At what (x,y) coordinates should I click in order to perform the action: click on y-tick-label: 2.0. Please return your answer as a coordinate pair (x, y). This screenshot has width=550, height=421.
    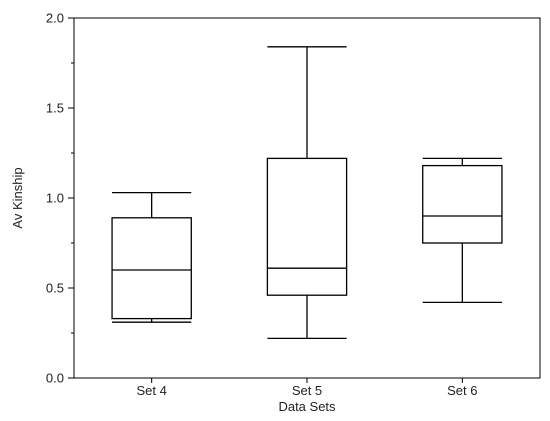
    Looking at the image, I should click on (55, 18).